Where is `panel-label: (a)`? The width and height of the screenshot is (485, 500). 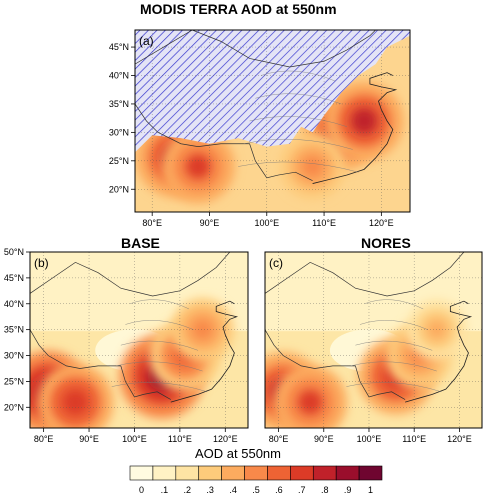
panel-label: (a) is located at coordinates (146, 41).